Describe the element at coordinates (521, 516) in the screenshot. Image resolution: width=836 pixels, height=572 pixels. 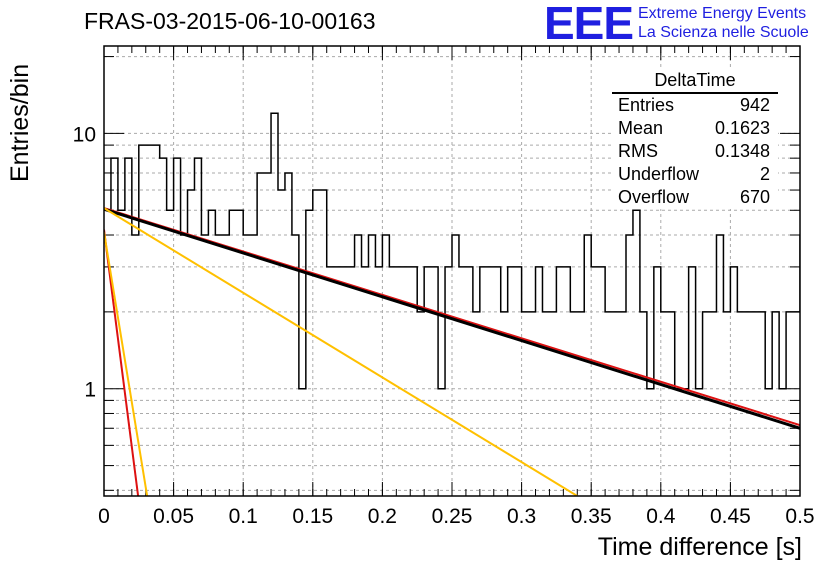
I see `x-tick-label: 0.3` at that location.